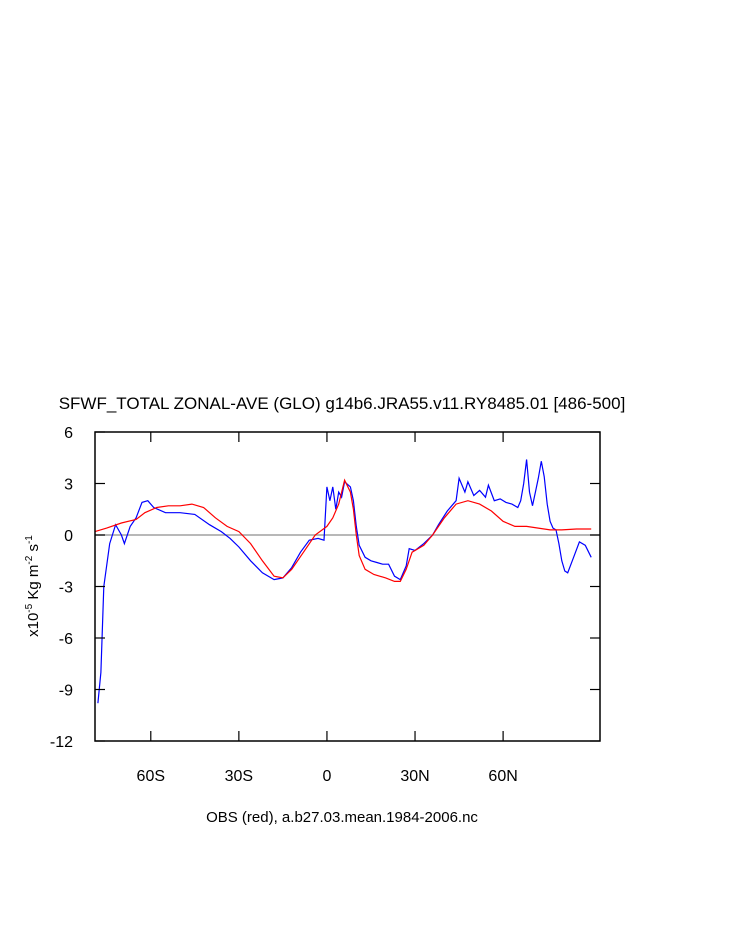  I want to click on x-axis-label: OBS (red), a.b27.03.mean.1984-2006.nc, so click(342, 817).